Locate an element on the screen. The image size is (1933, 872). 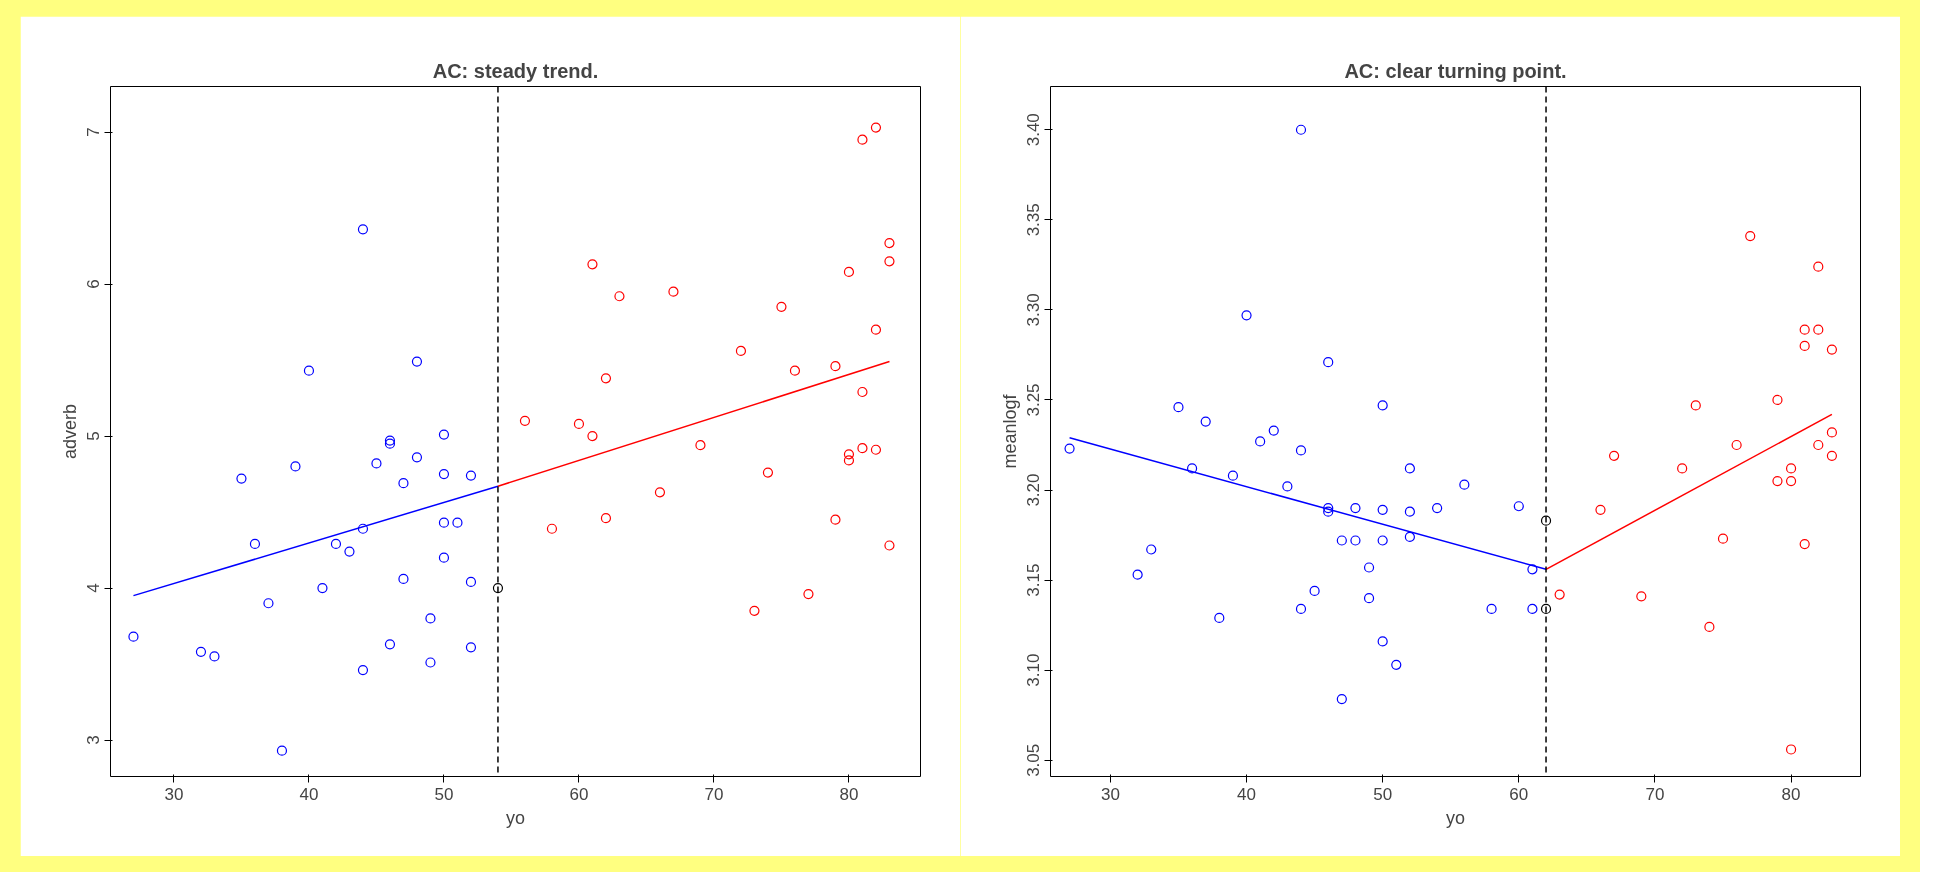
x-tick-label: 30 is located at coordinates (174, 794).